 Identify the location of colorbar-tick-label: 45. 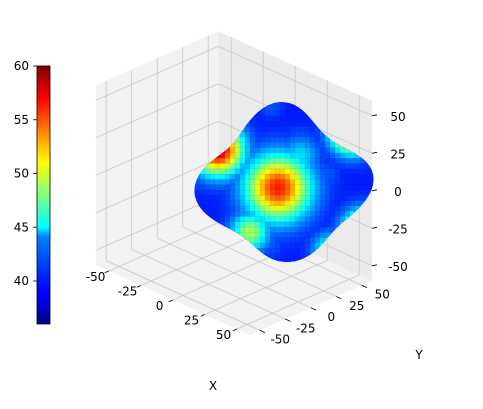
(21, 227).